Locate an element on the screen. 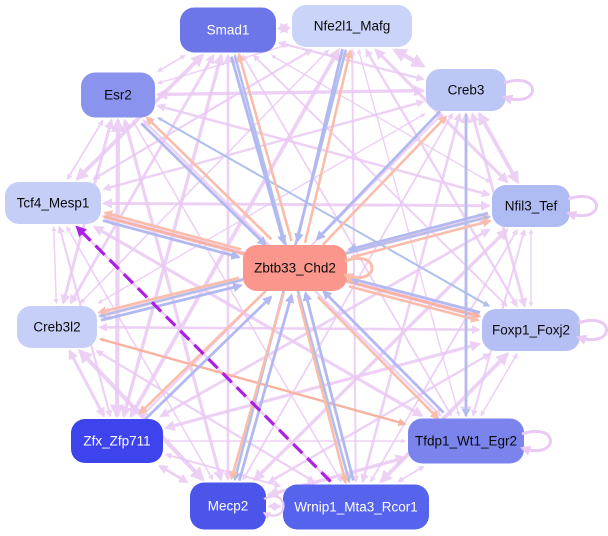 This screenshot has width=608, height=536. node-creb3: Creb3 is located at coordinates (466, 90).